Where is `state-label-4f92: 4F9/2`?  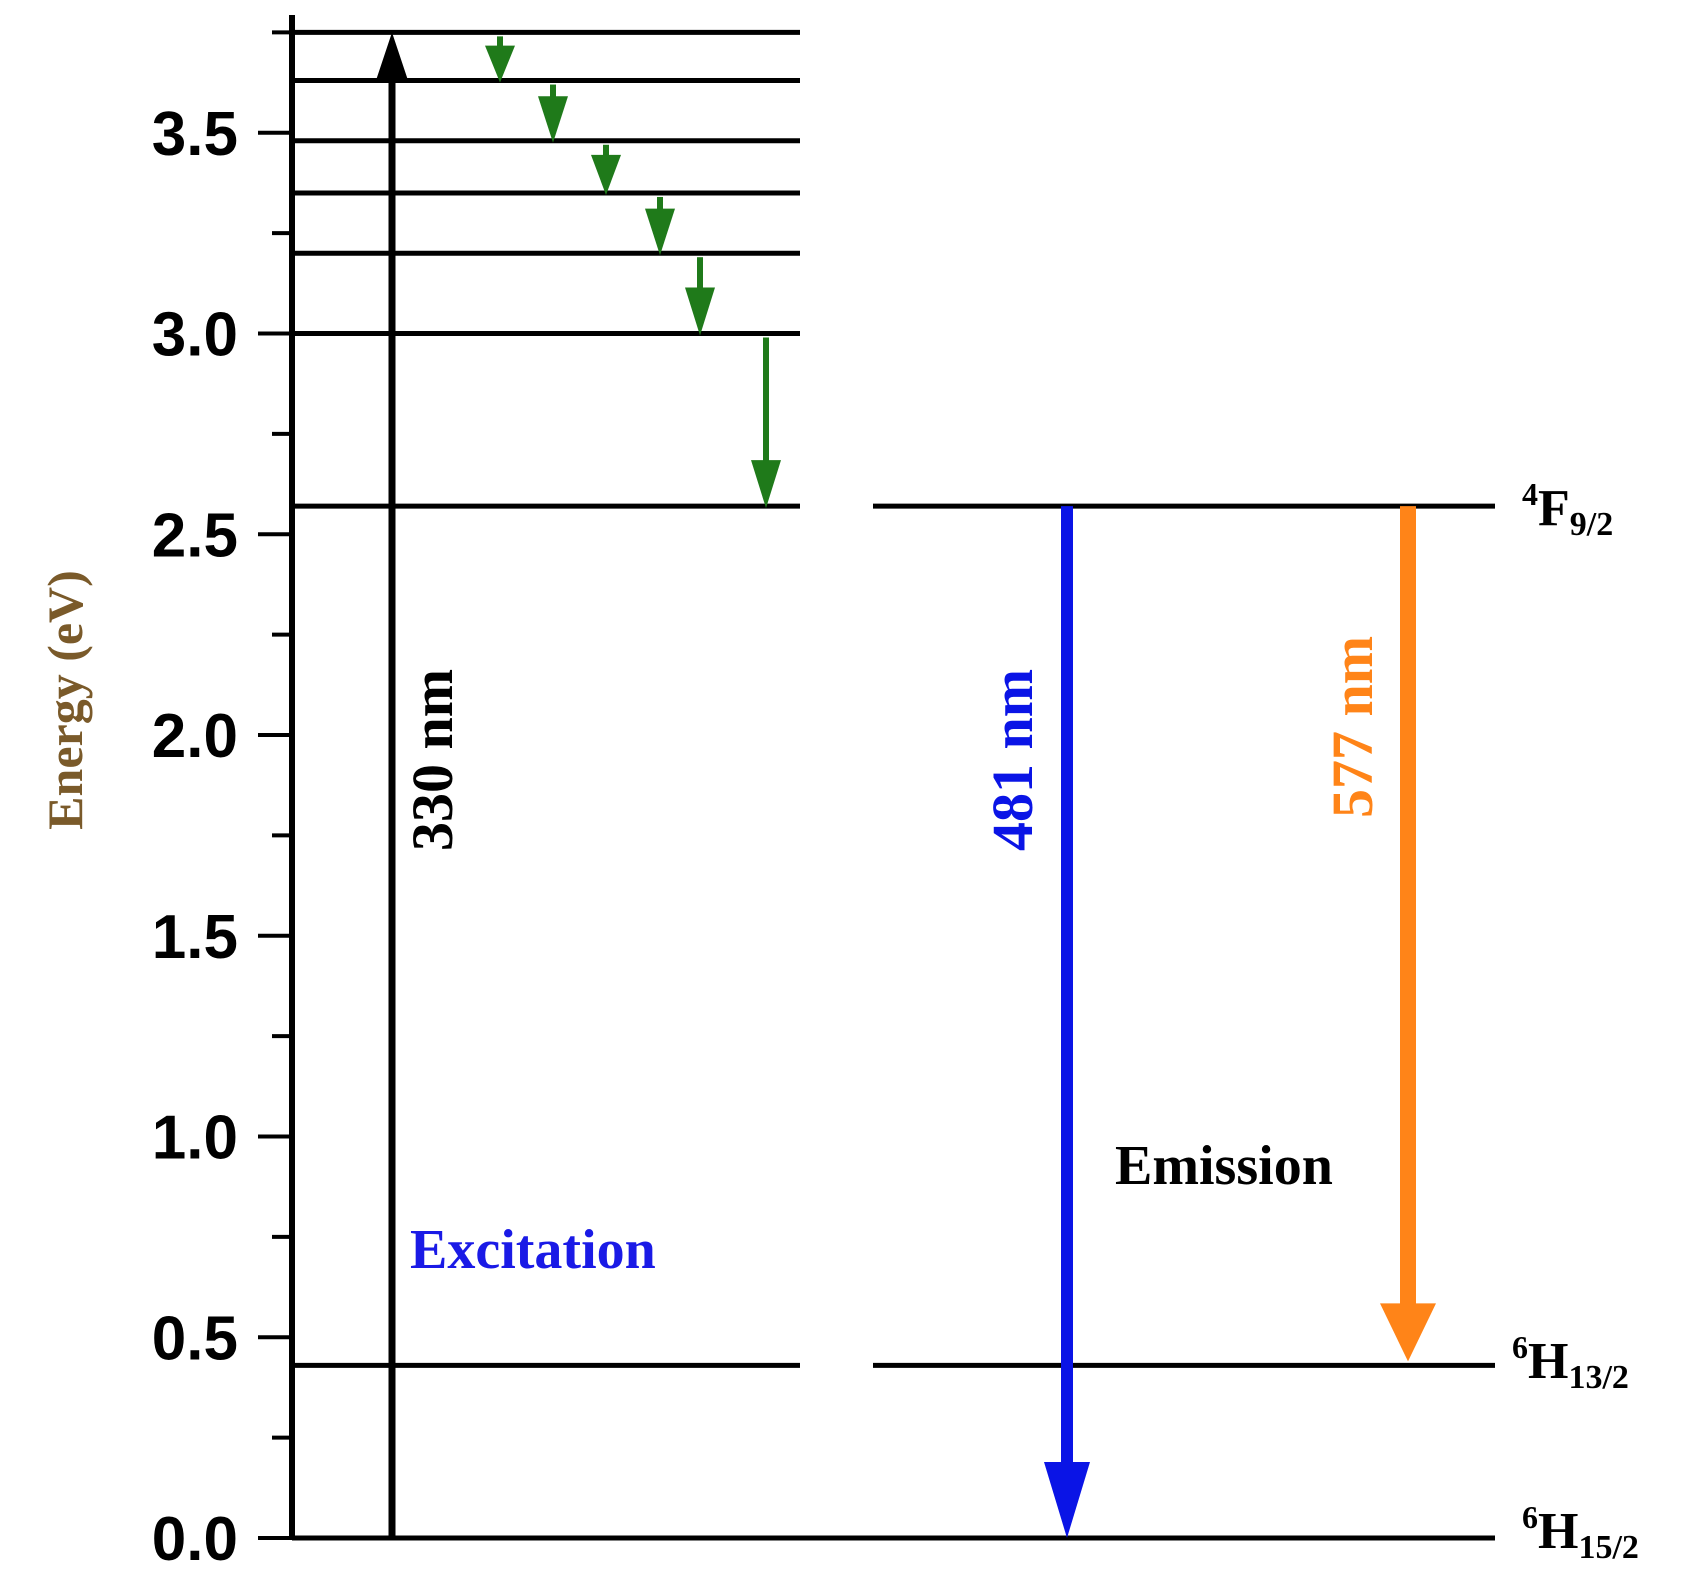 state-label-4f92: 4F9/2 is located at coordinates (1567, 509).